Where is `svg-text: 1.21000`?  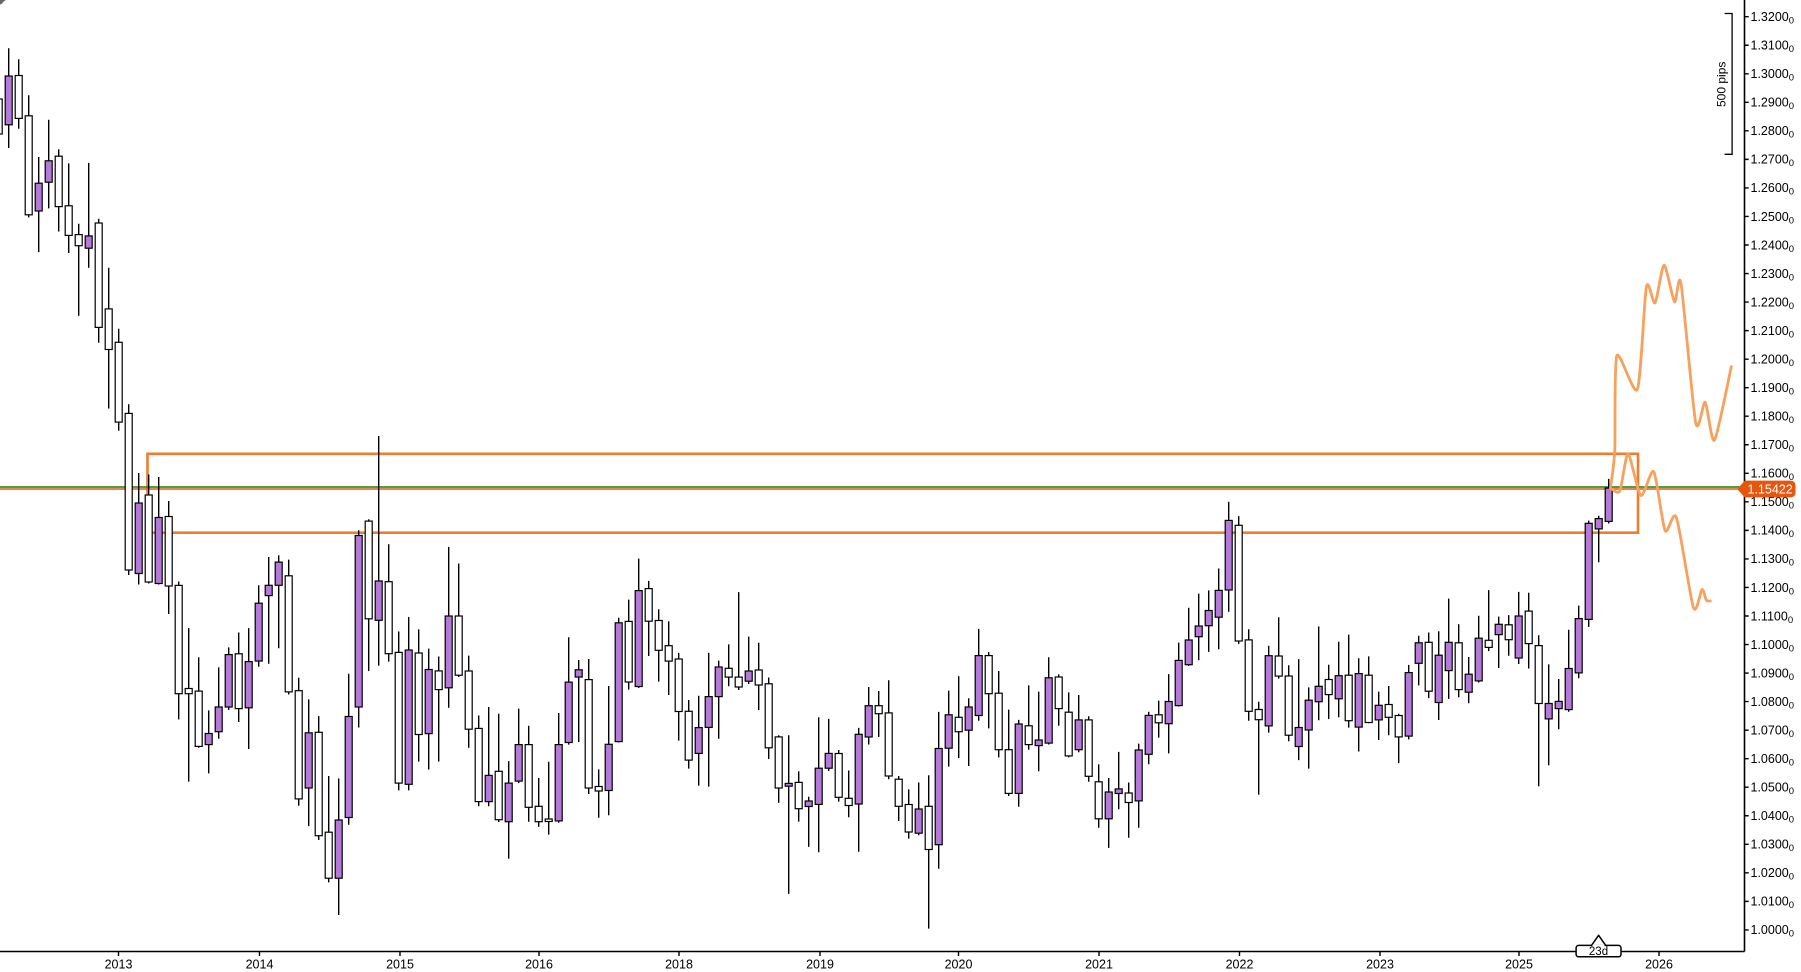 svg-text: 1.21000 is located at coordinates (1773, 332).